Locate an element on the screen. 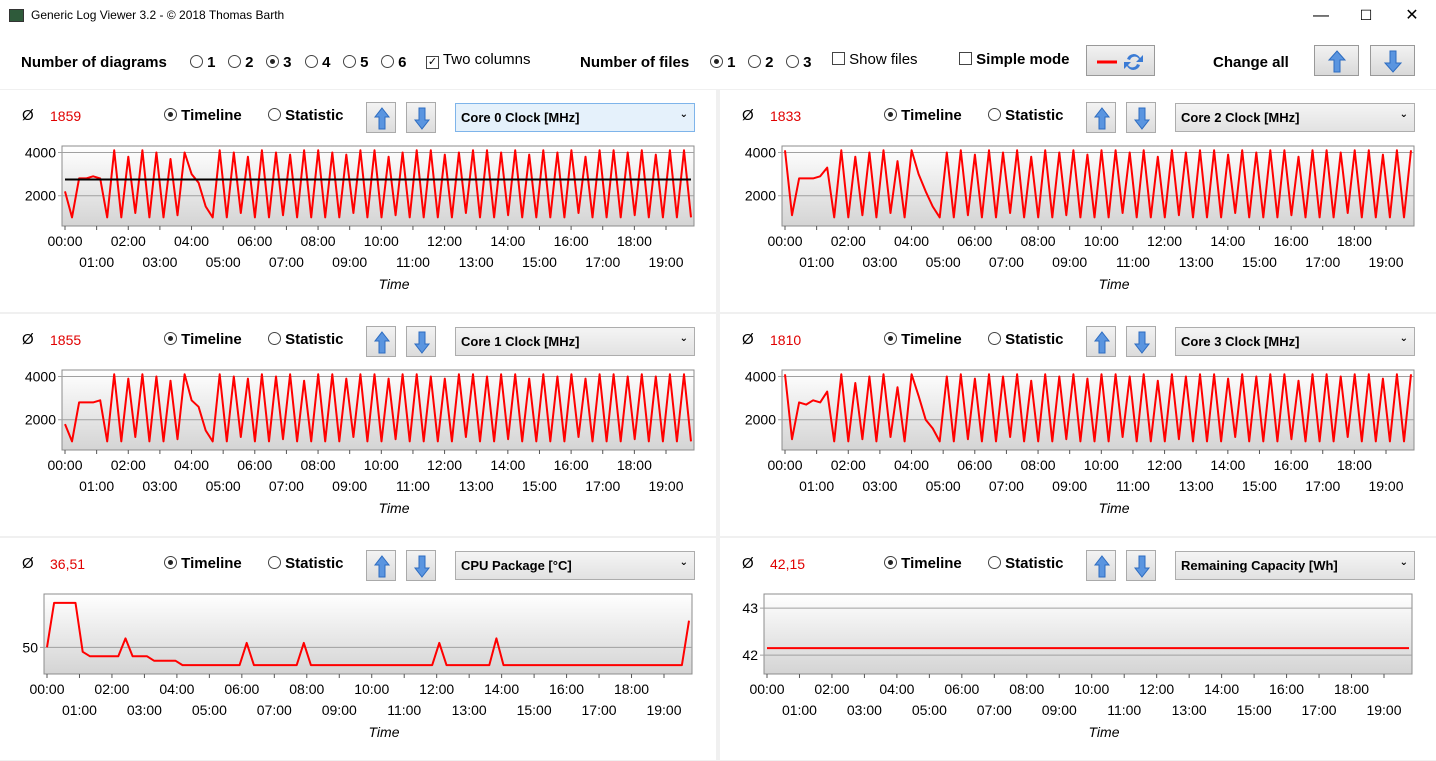 This screenshot has width=1436, height=761. sensor-select: Core 3 Clock [MHz] ⌄ is located at coordinates (1295, 341).